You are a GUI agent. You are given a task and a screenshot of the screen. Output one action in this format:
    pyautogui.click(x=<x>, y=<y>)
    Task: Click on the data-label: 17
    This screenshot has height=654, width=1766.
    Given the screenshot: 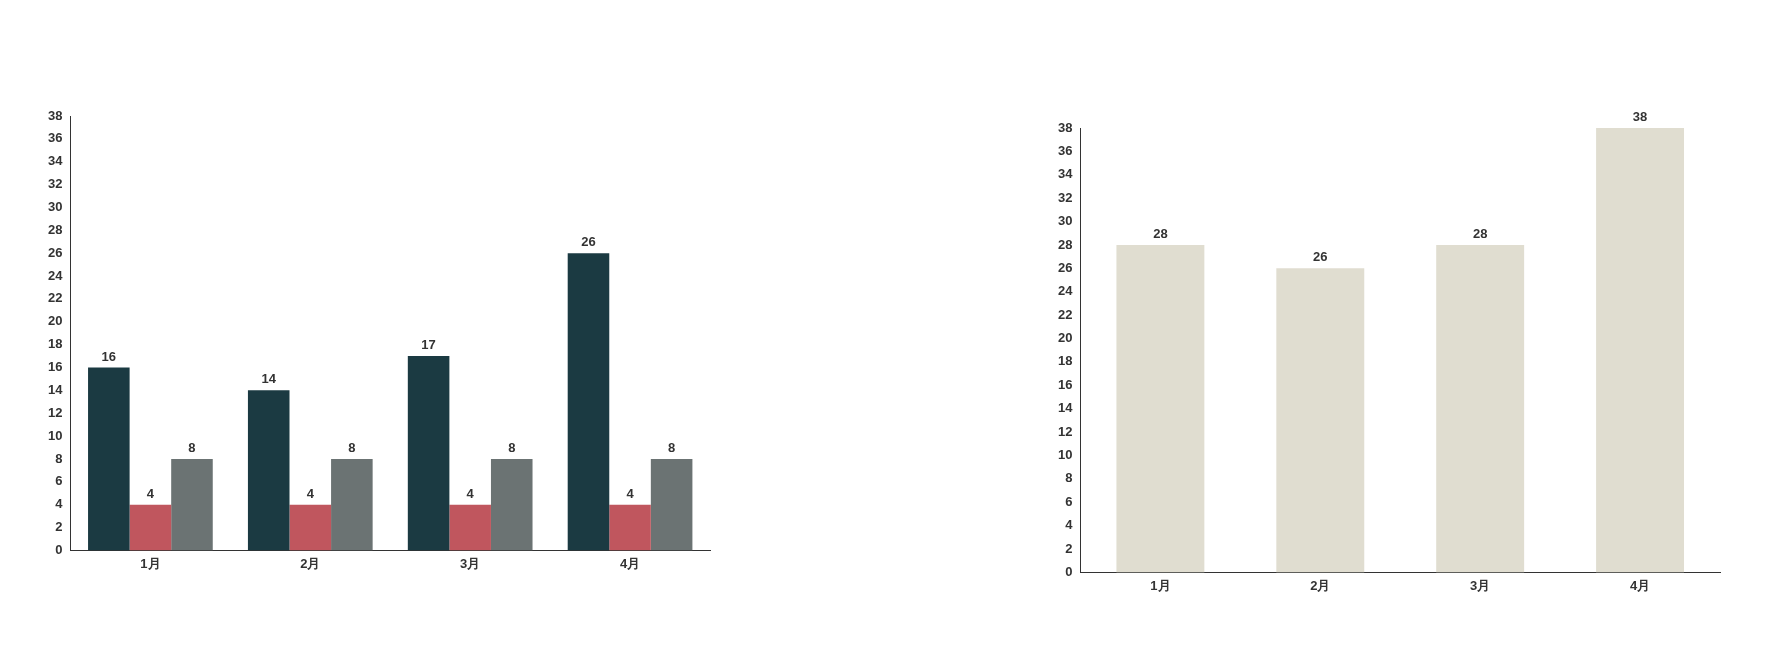 What is the action you would take?
    pyautogui.click(x=428, y=345)
    